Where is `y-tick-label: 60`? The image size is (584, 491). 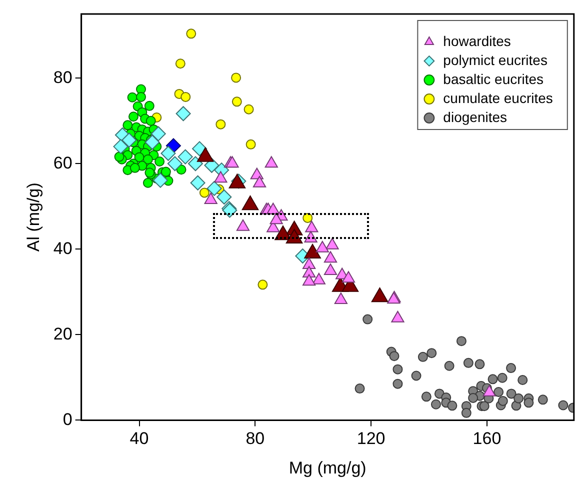 y-tick-label: 60 is located at coordinates (62, 162).